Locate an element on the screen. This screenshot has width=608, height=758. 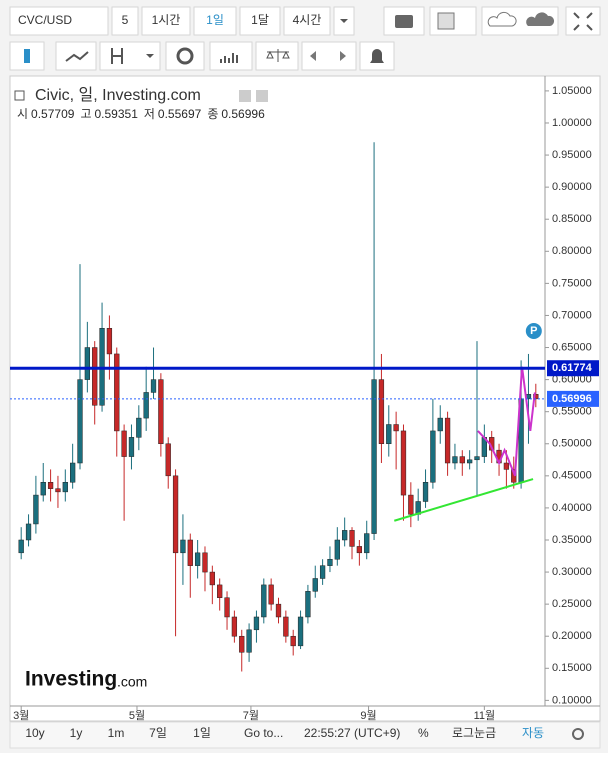
clock: 22:55:27 (UTC+9) is located at coordinates (352, 733).